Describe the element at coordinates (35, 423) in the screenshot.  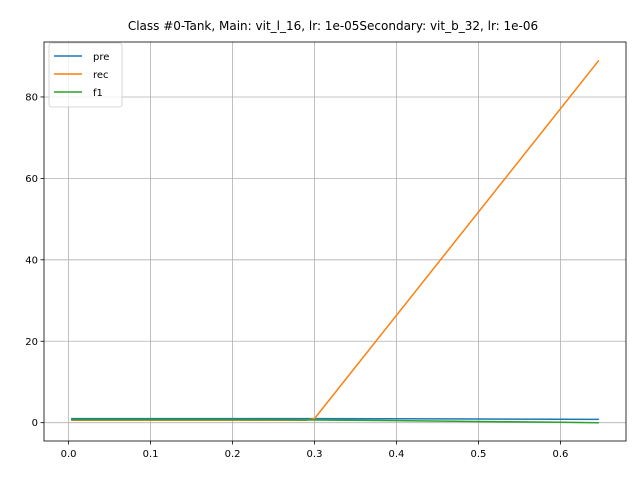
I see `y-tick-label: 0` at that location.